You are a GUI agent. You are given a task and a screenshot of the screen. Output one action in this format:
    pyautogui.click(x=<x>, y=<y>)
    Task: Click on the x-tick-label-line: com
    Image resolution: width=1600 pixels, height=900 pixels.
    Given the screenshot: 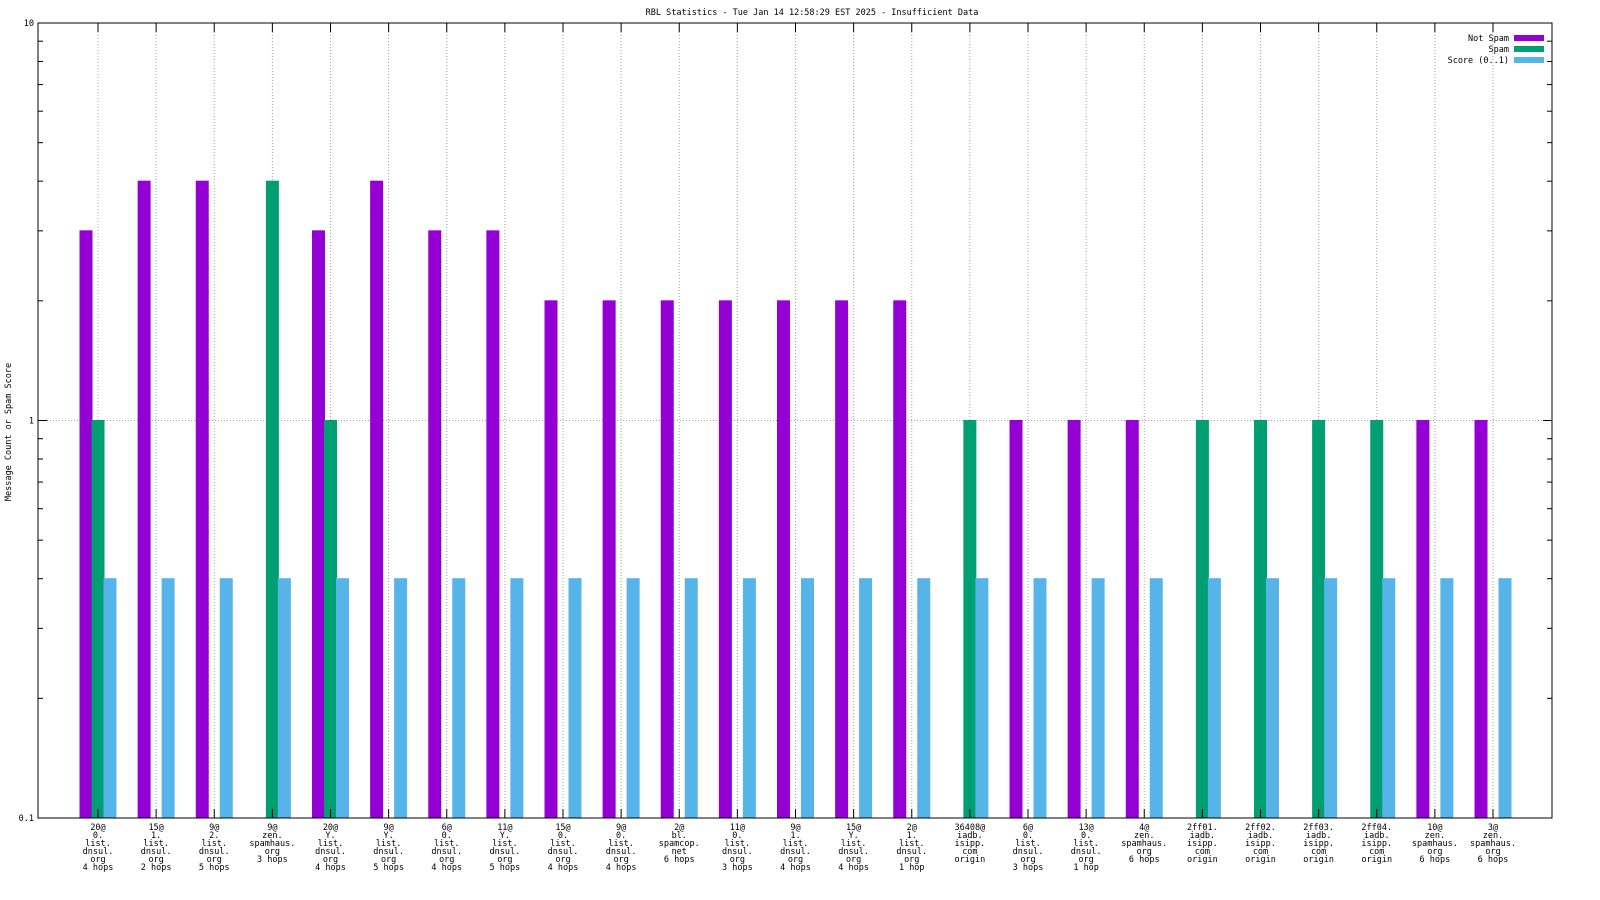 What is the action you would take?
    pyautogui.click(x=969, y=852)
    